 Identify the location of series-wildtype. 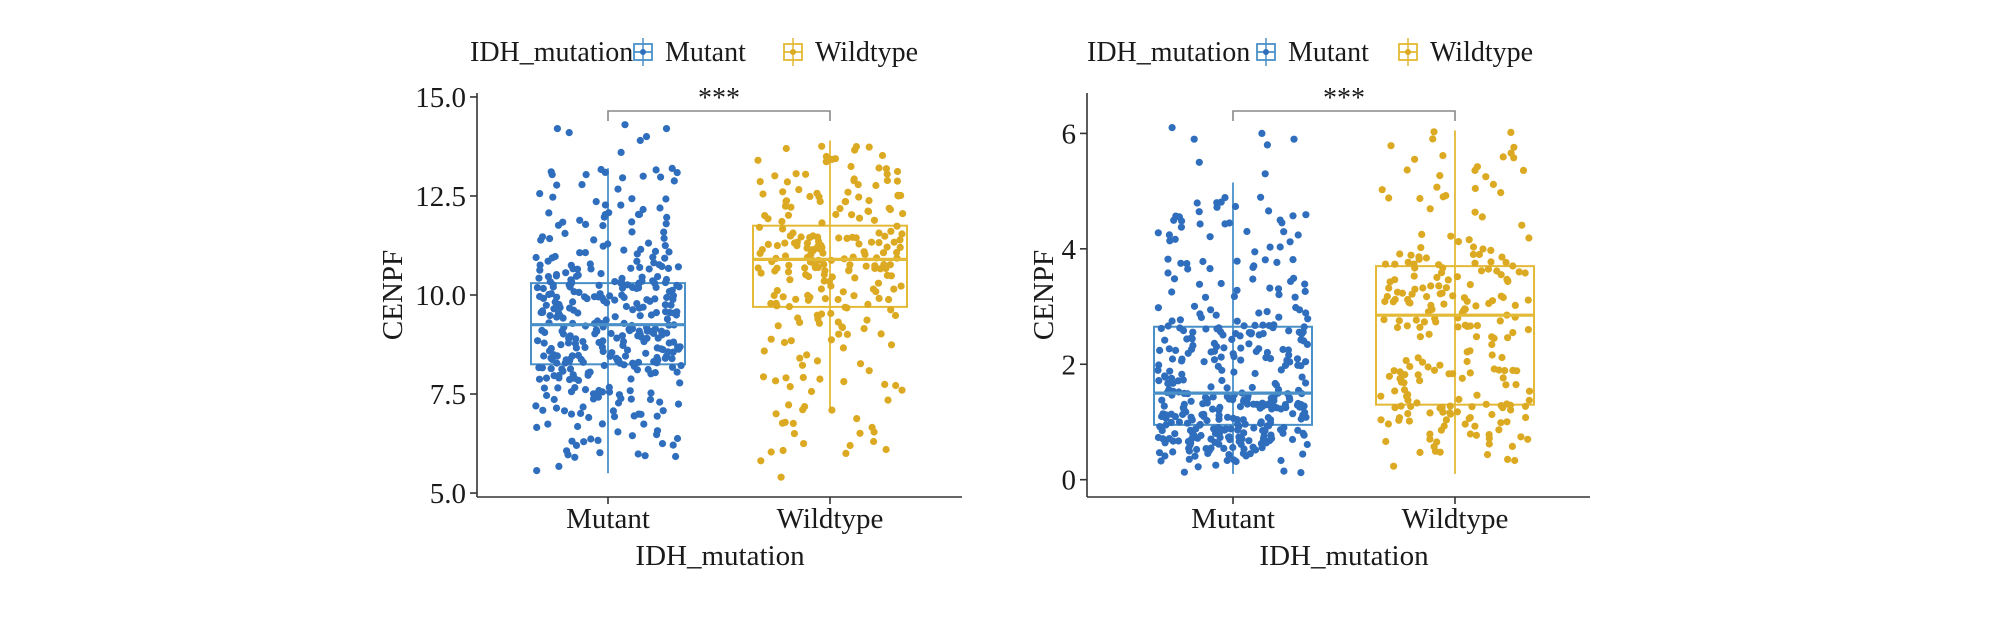
(1455, 301).